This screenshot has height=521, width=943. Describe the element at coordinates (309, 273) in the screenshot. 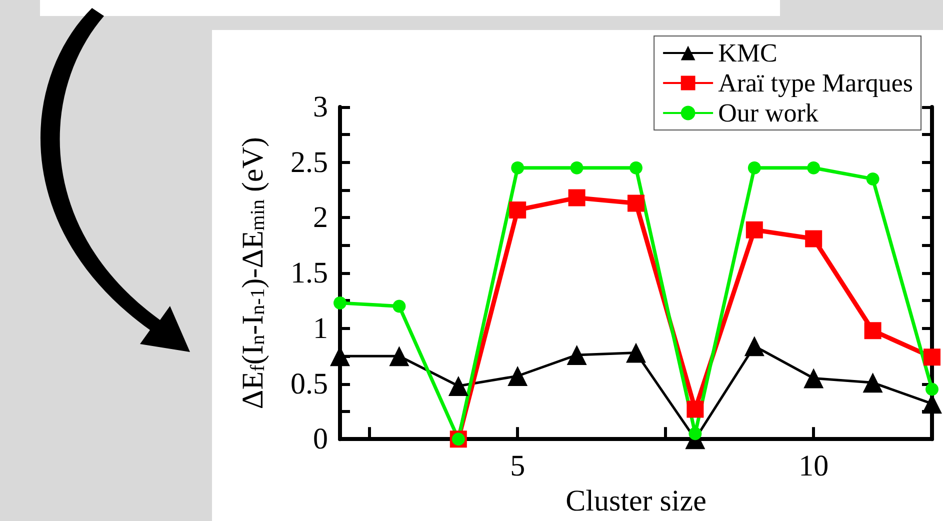

I see `y-tick-label: 1.5` at that location.